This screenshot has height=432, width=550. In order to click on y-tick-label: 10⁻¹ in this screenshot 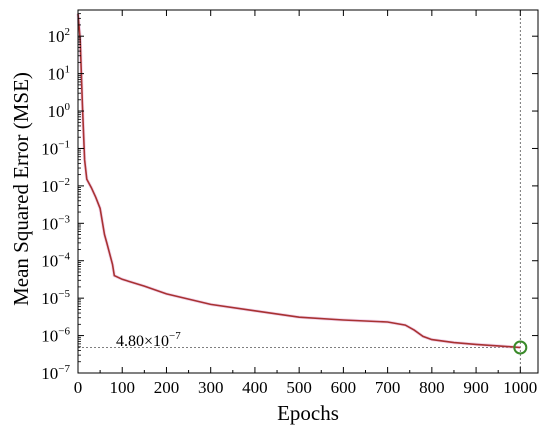, I will do `click(55, 148)`.